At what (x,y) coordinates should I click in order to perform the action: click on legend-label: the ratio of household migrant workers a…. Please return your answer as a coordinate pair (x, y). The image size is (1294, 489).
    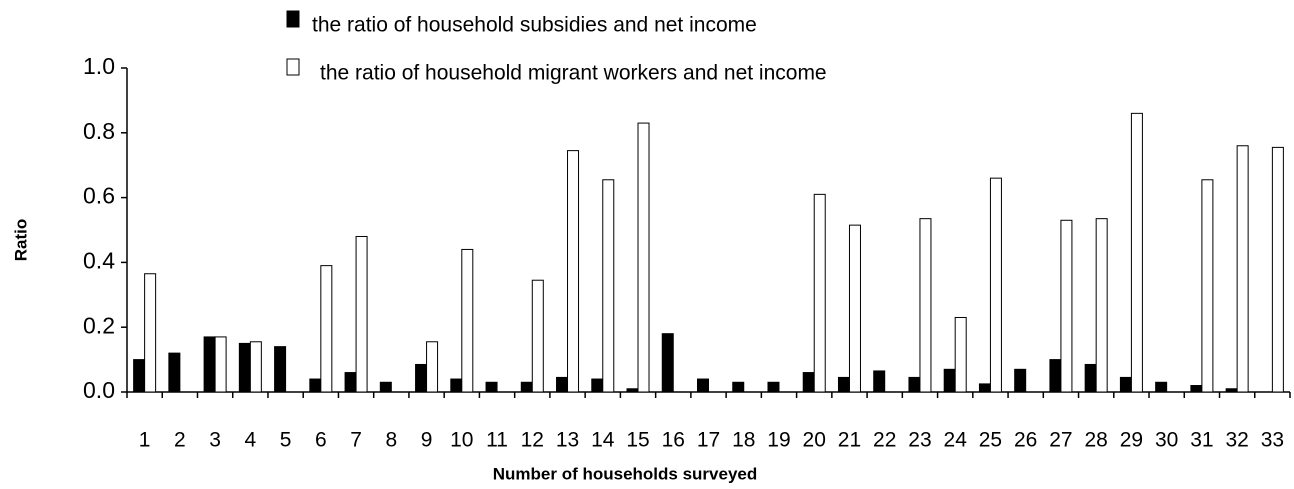
    Looking at the image, I should click on (573, 73).